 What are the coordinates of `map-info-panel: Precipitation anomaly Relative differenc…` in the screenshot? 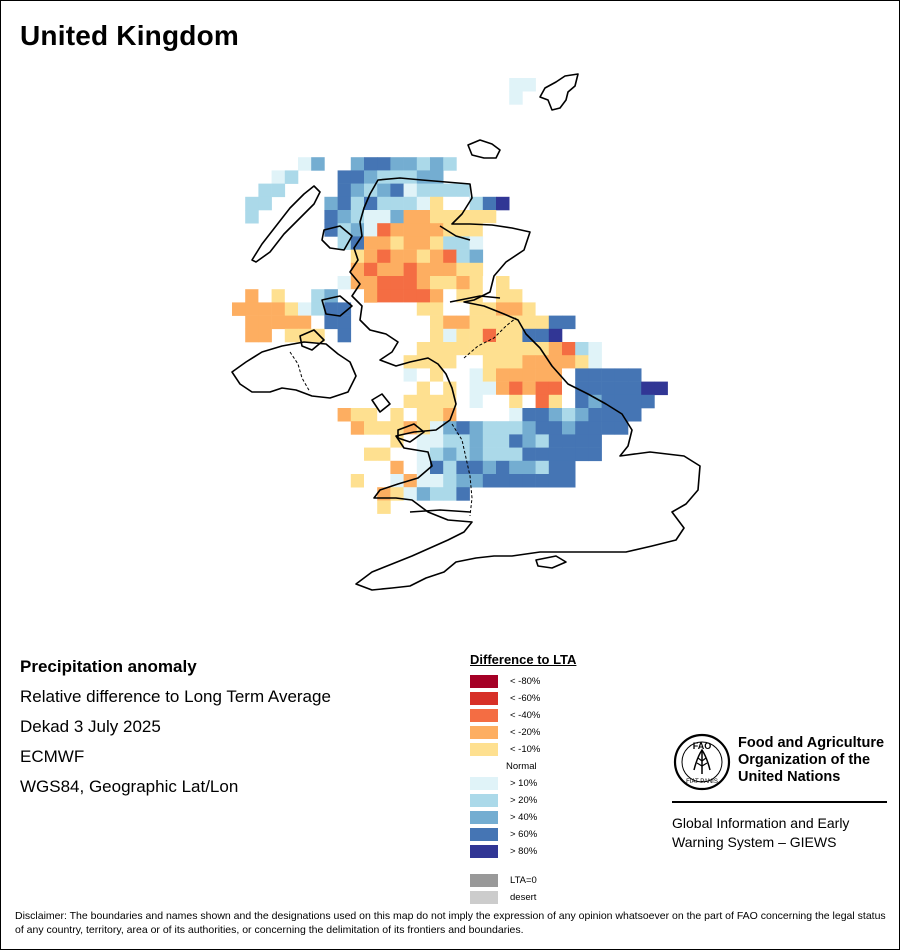 It's located at (175, 731).